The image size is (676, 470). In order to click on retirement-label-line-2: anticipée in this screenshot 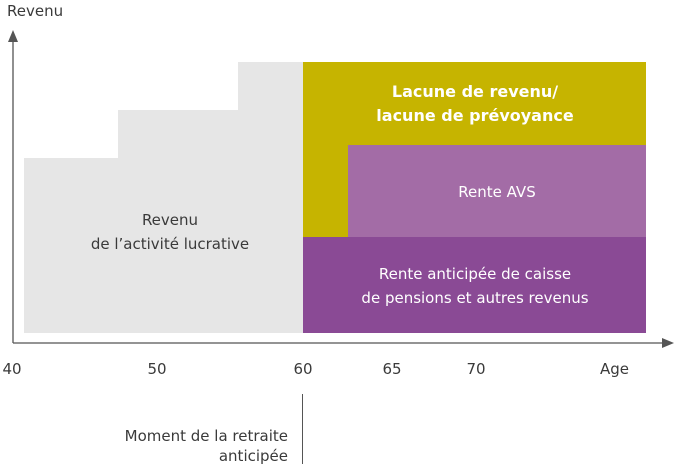, I will do `click(253, 456)`.